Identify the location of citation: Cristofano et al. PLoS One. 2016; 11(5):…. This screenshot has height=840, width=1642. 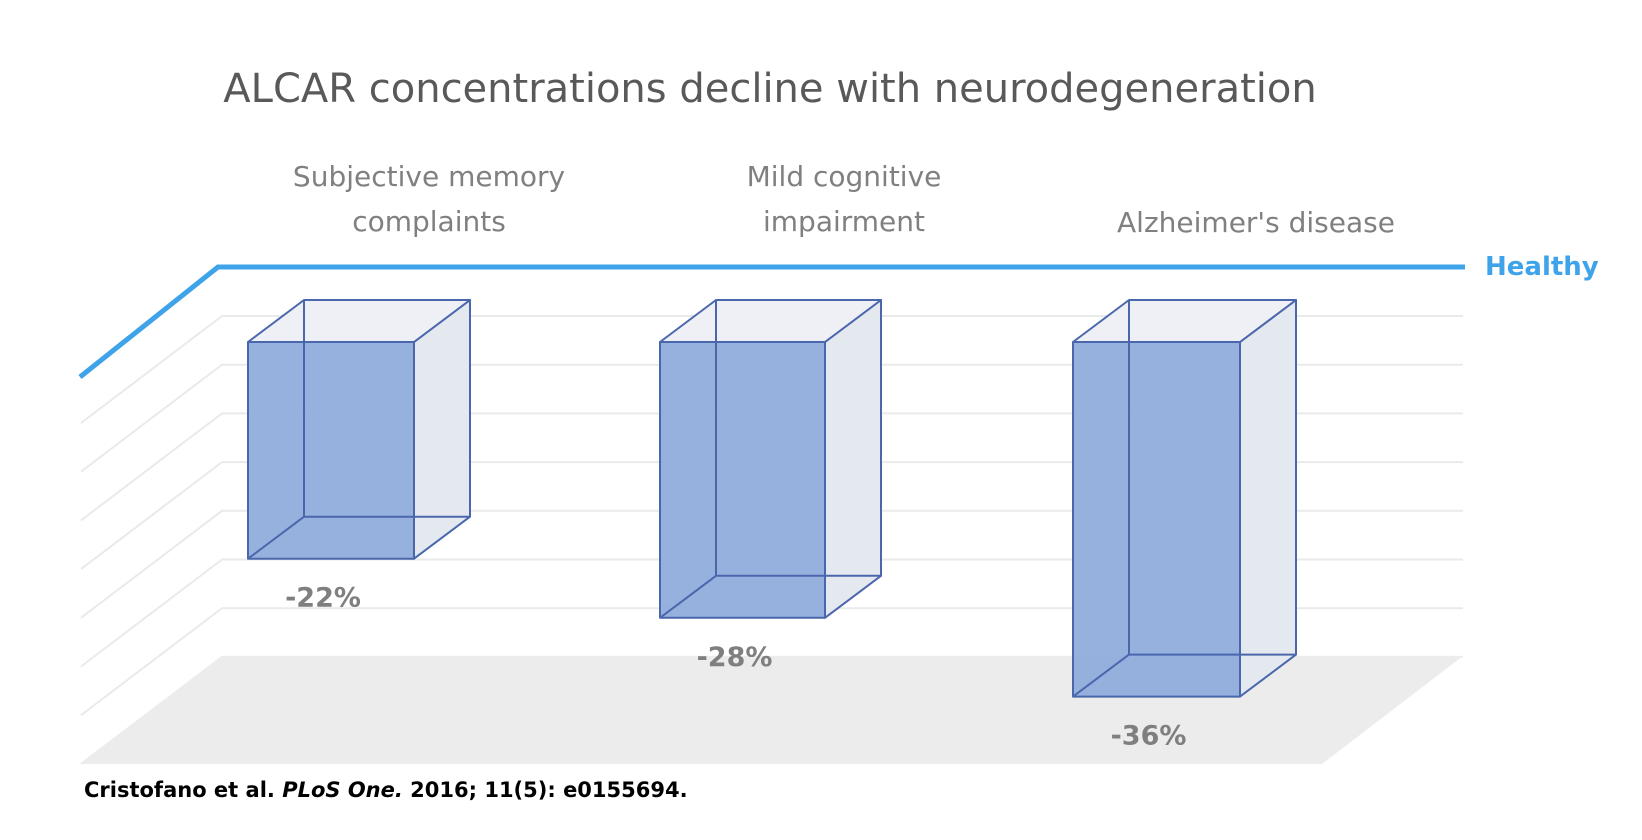
(386, 790).